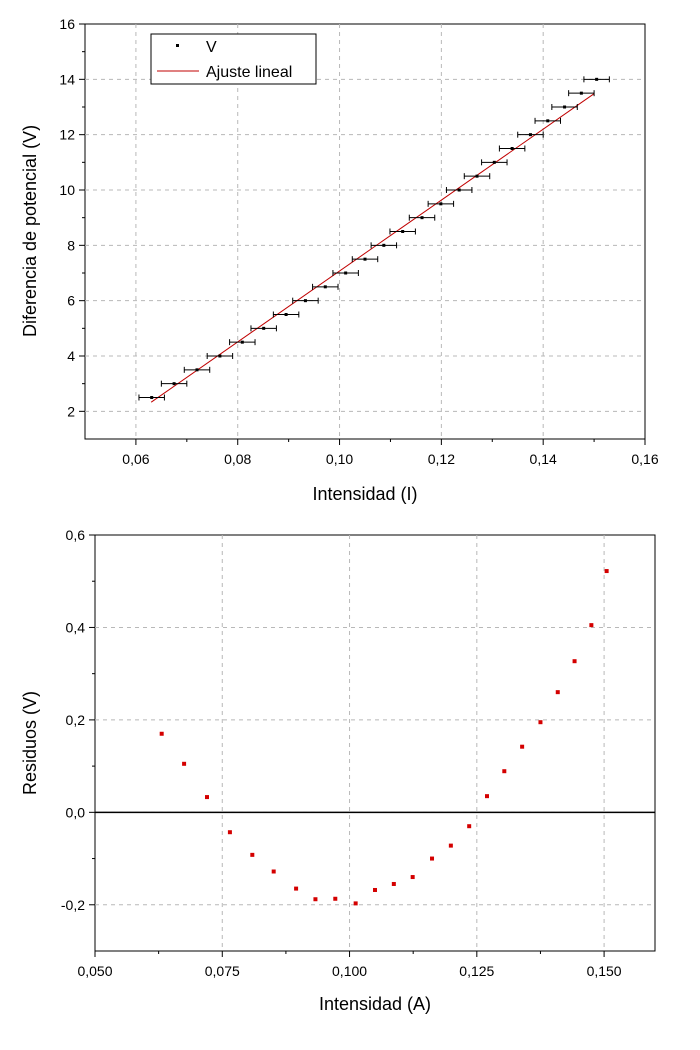 The image size is (700, 1050). What do you see at coordinates (222, 971) in the screenshot?
I see `x-tick-label: 0,075` at bounding box center [222, 971].